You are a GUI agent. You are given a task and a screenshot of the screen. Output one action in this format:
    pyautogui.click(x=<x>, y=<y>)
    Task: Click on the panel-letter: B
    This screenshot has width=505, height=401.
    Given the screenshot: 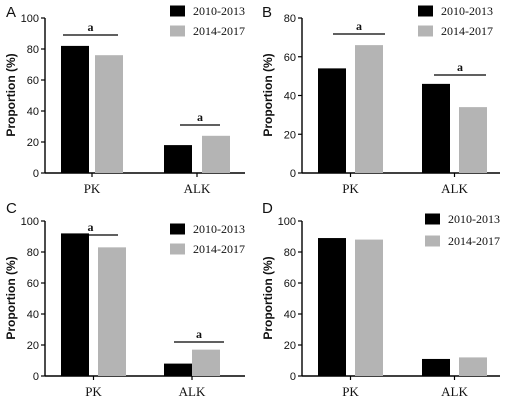 What is the action you would take?
    pyautogui.click(x=267, y=12)
    